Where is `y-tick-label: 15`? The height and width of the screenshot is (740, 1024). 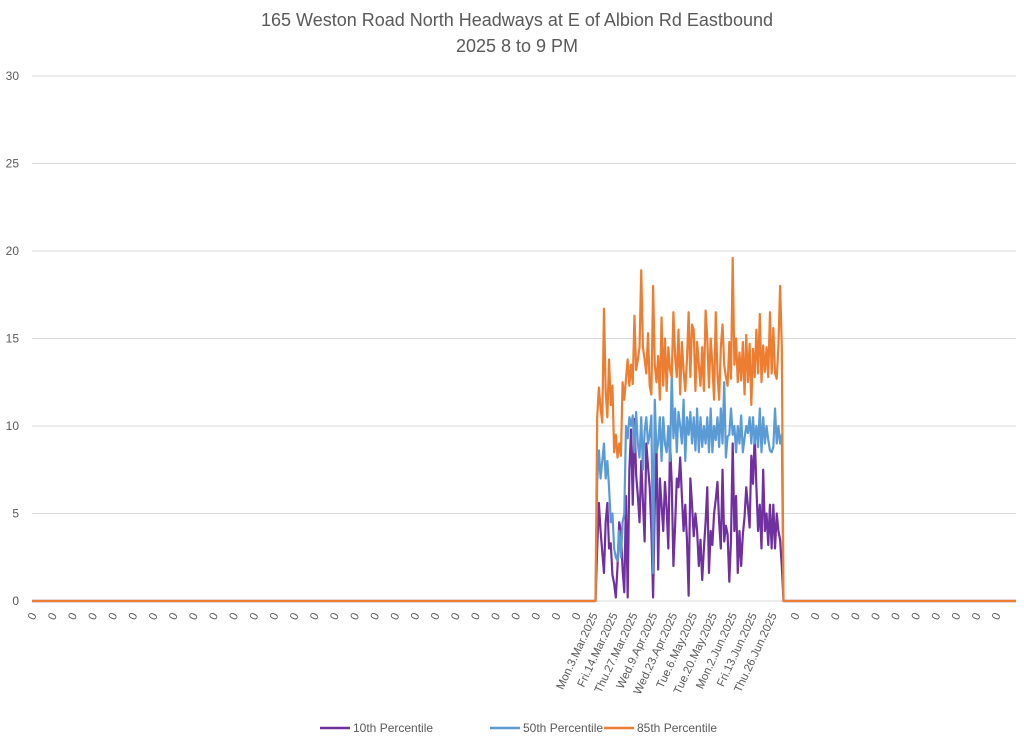
y-tick-label: 15 is located at coordinates (13, 339).